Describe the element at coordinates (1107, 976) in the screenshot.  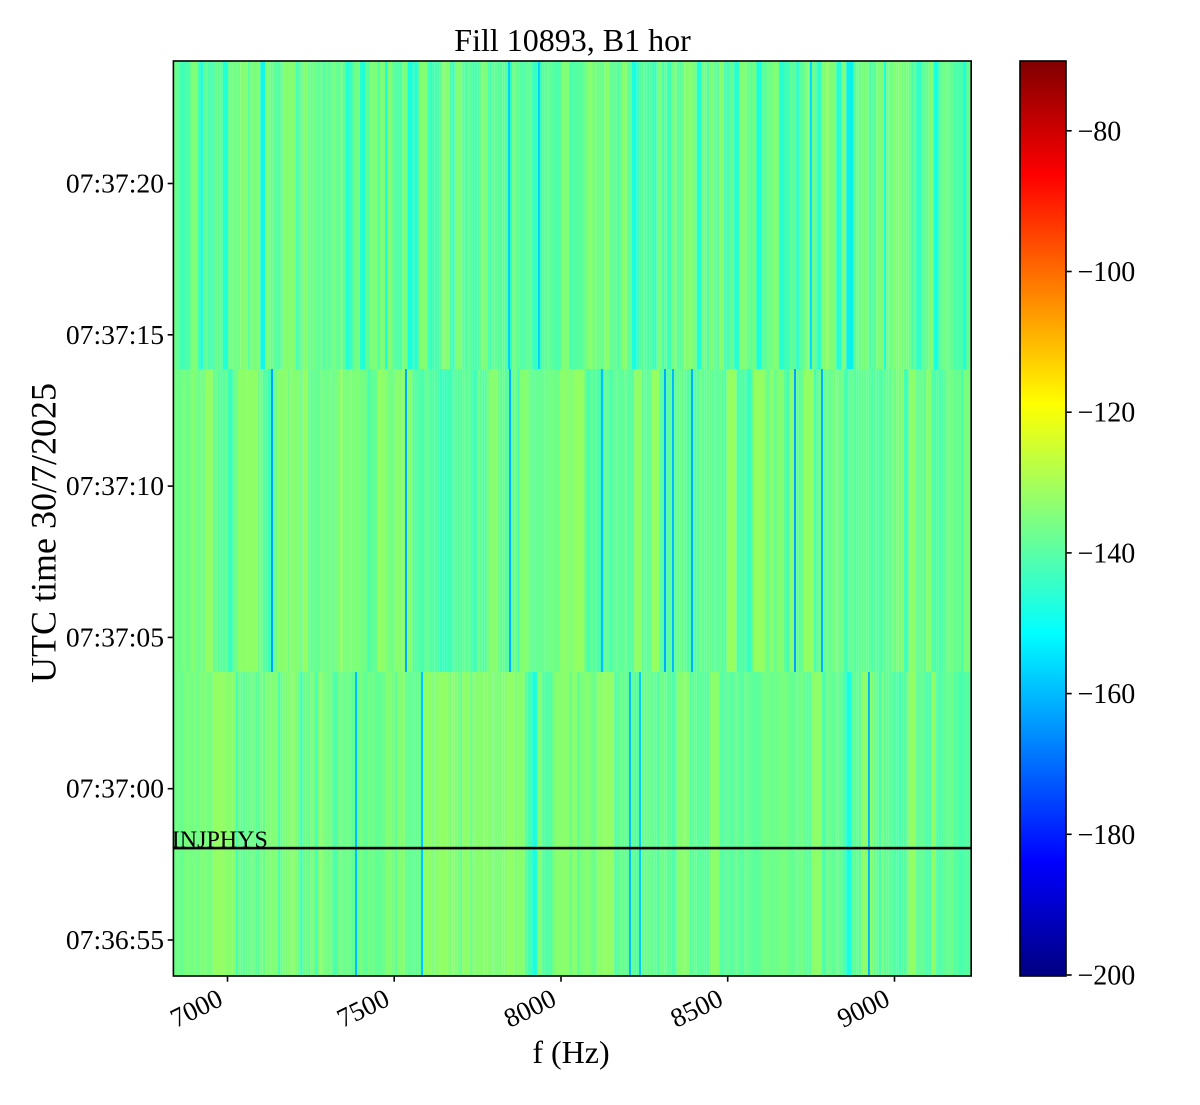
I see `svg-text: −200` at that location.